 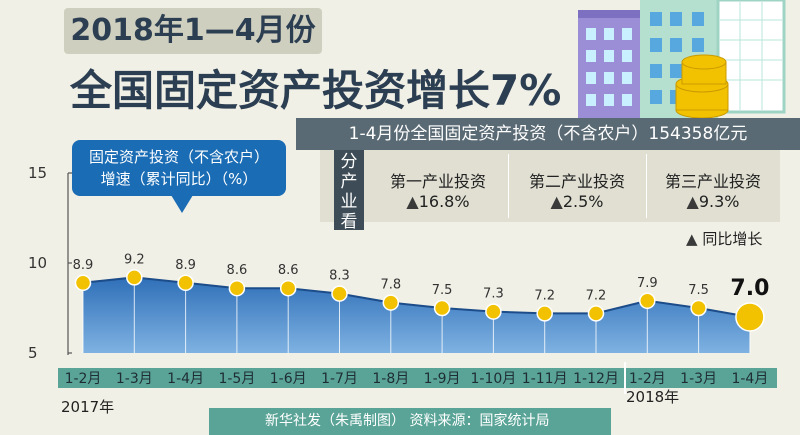 What do you see at coordinates (647, 283) in the screenshot?
I see `data-label: 7.9` at bounding box center [647, 283].